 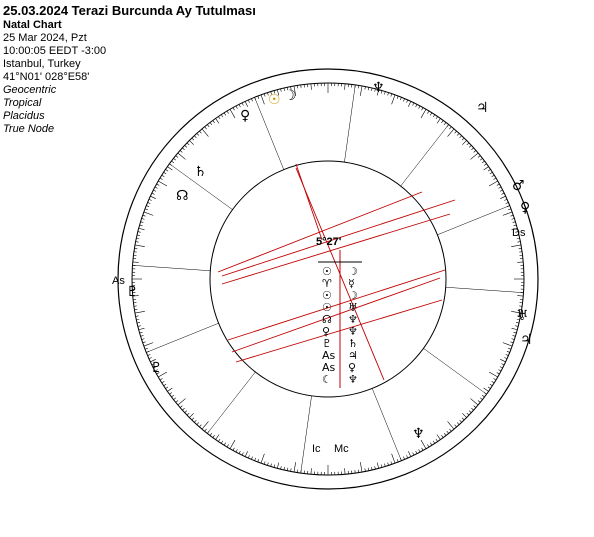 What do you see at coordinates (129, 10) in the screenshot?
I see `chart-title: 25.03.2024 Terazi Burcunda Ay Tutulması` at bounding box center [129, 10].